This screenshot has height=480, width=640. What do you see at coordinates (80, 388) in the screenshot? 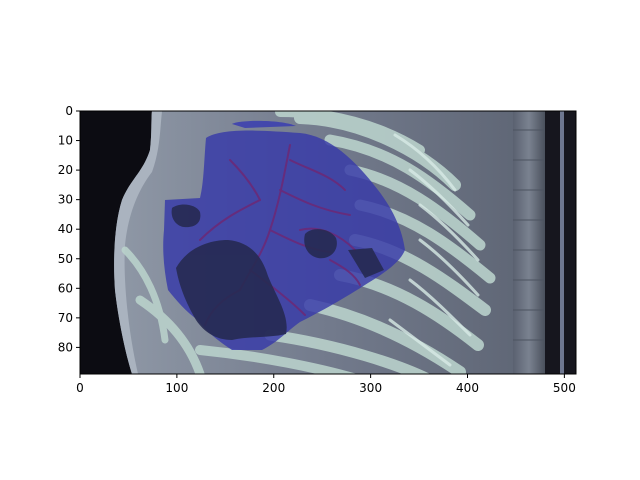
I see `x-tick-label: 0` at bounding box center [80, 388].